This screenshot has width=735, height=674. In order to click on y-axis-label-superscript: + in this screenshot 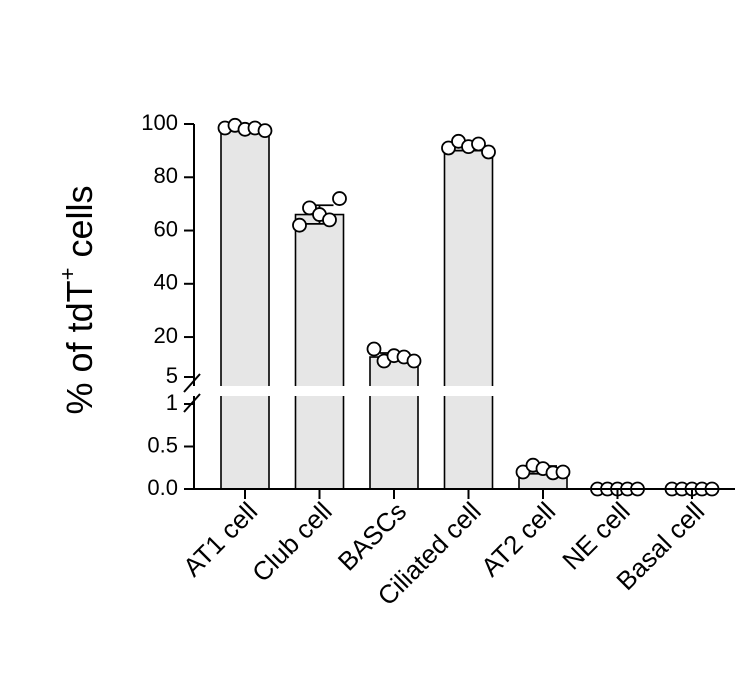, I will do `click(67, 274)`.